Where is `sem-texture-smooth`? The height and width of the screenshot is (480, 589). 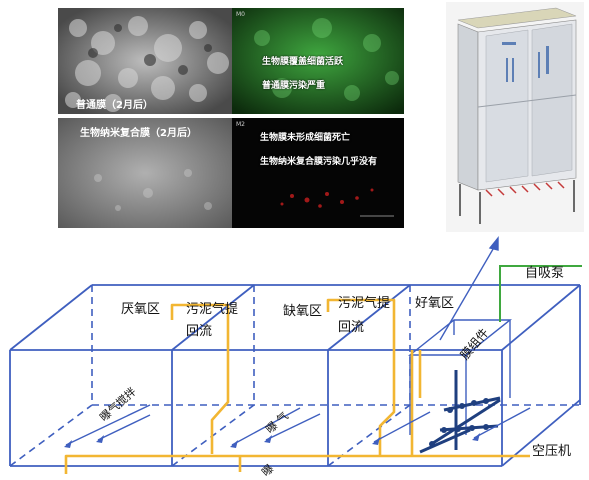
sem-texture-smooth is located at coordinates (145, 173).